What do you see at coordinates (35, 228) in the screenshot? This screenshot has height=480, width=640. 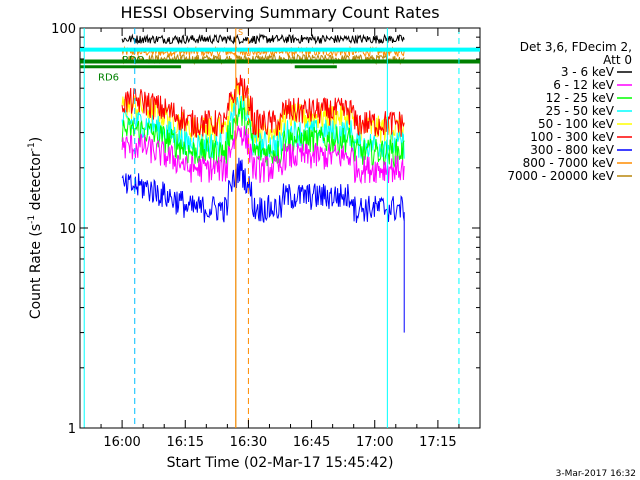 I see `y-axis-label: Count Rate (s-1 detector-1)` at bounding box center [35, 228].